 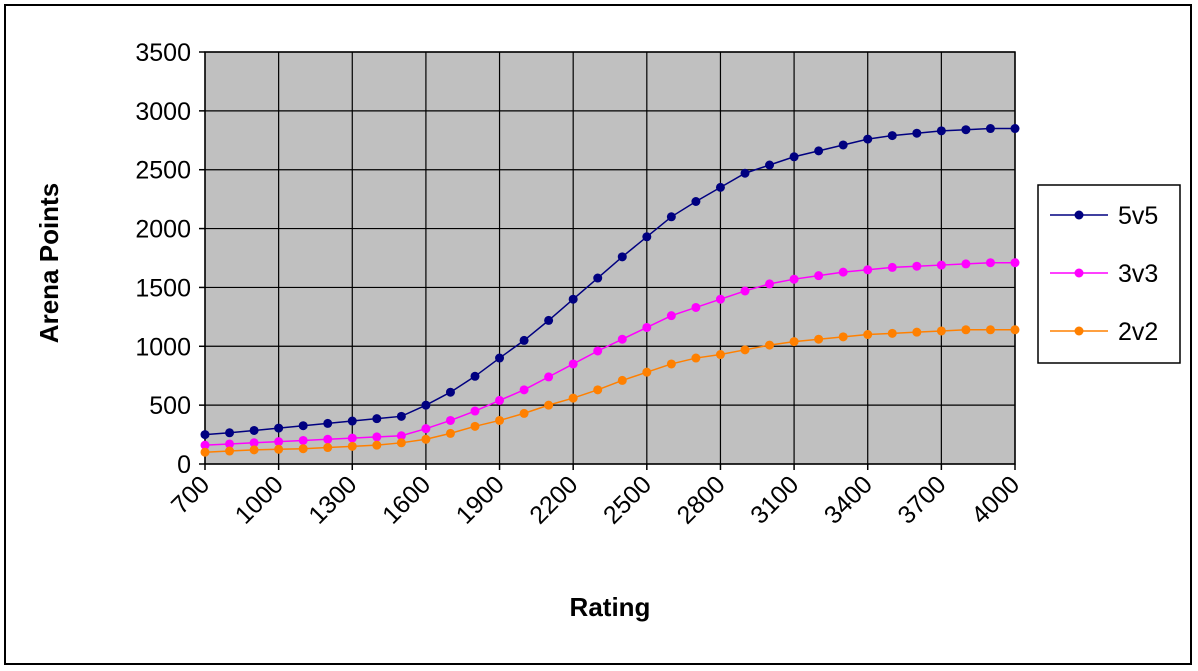 I want to click on y-tick-label: 2500, so click(x=163, y=171).